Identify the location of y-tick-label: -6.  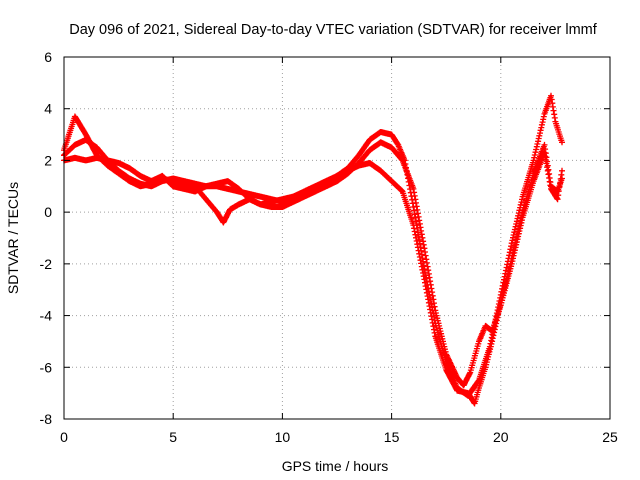
(46, 367).